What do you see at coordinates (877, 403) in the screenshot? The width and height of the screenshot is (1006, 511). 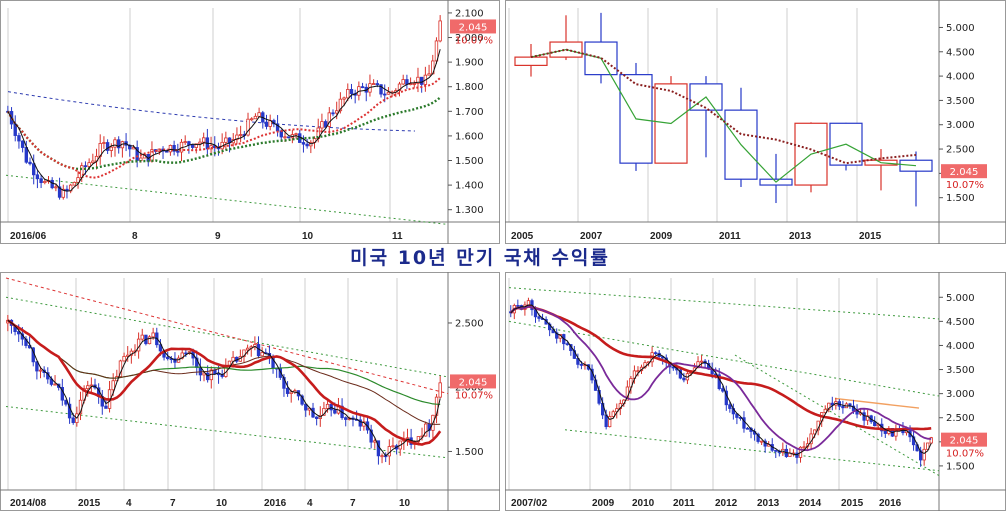 I see `ma-orange-line` at bounding box center [877, 403].